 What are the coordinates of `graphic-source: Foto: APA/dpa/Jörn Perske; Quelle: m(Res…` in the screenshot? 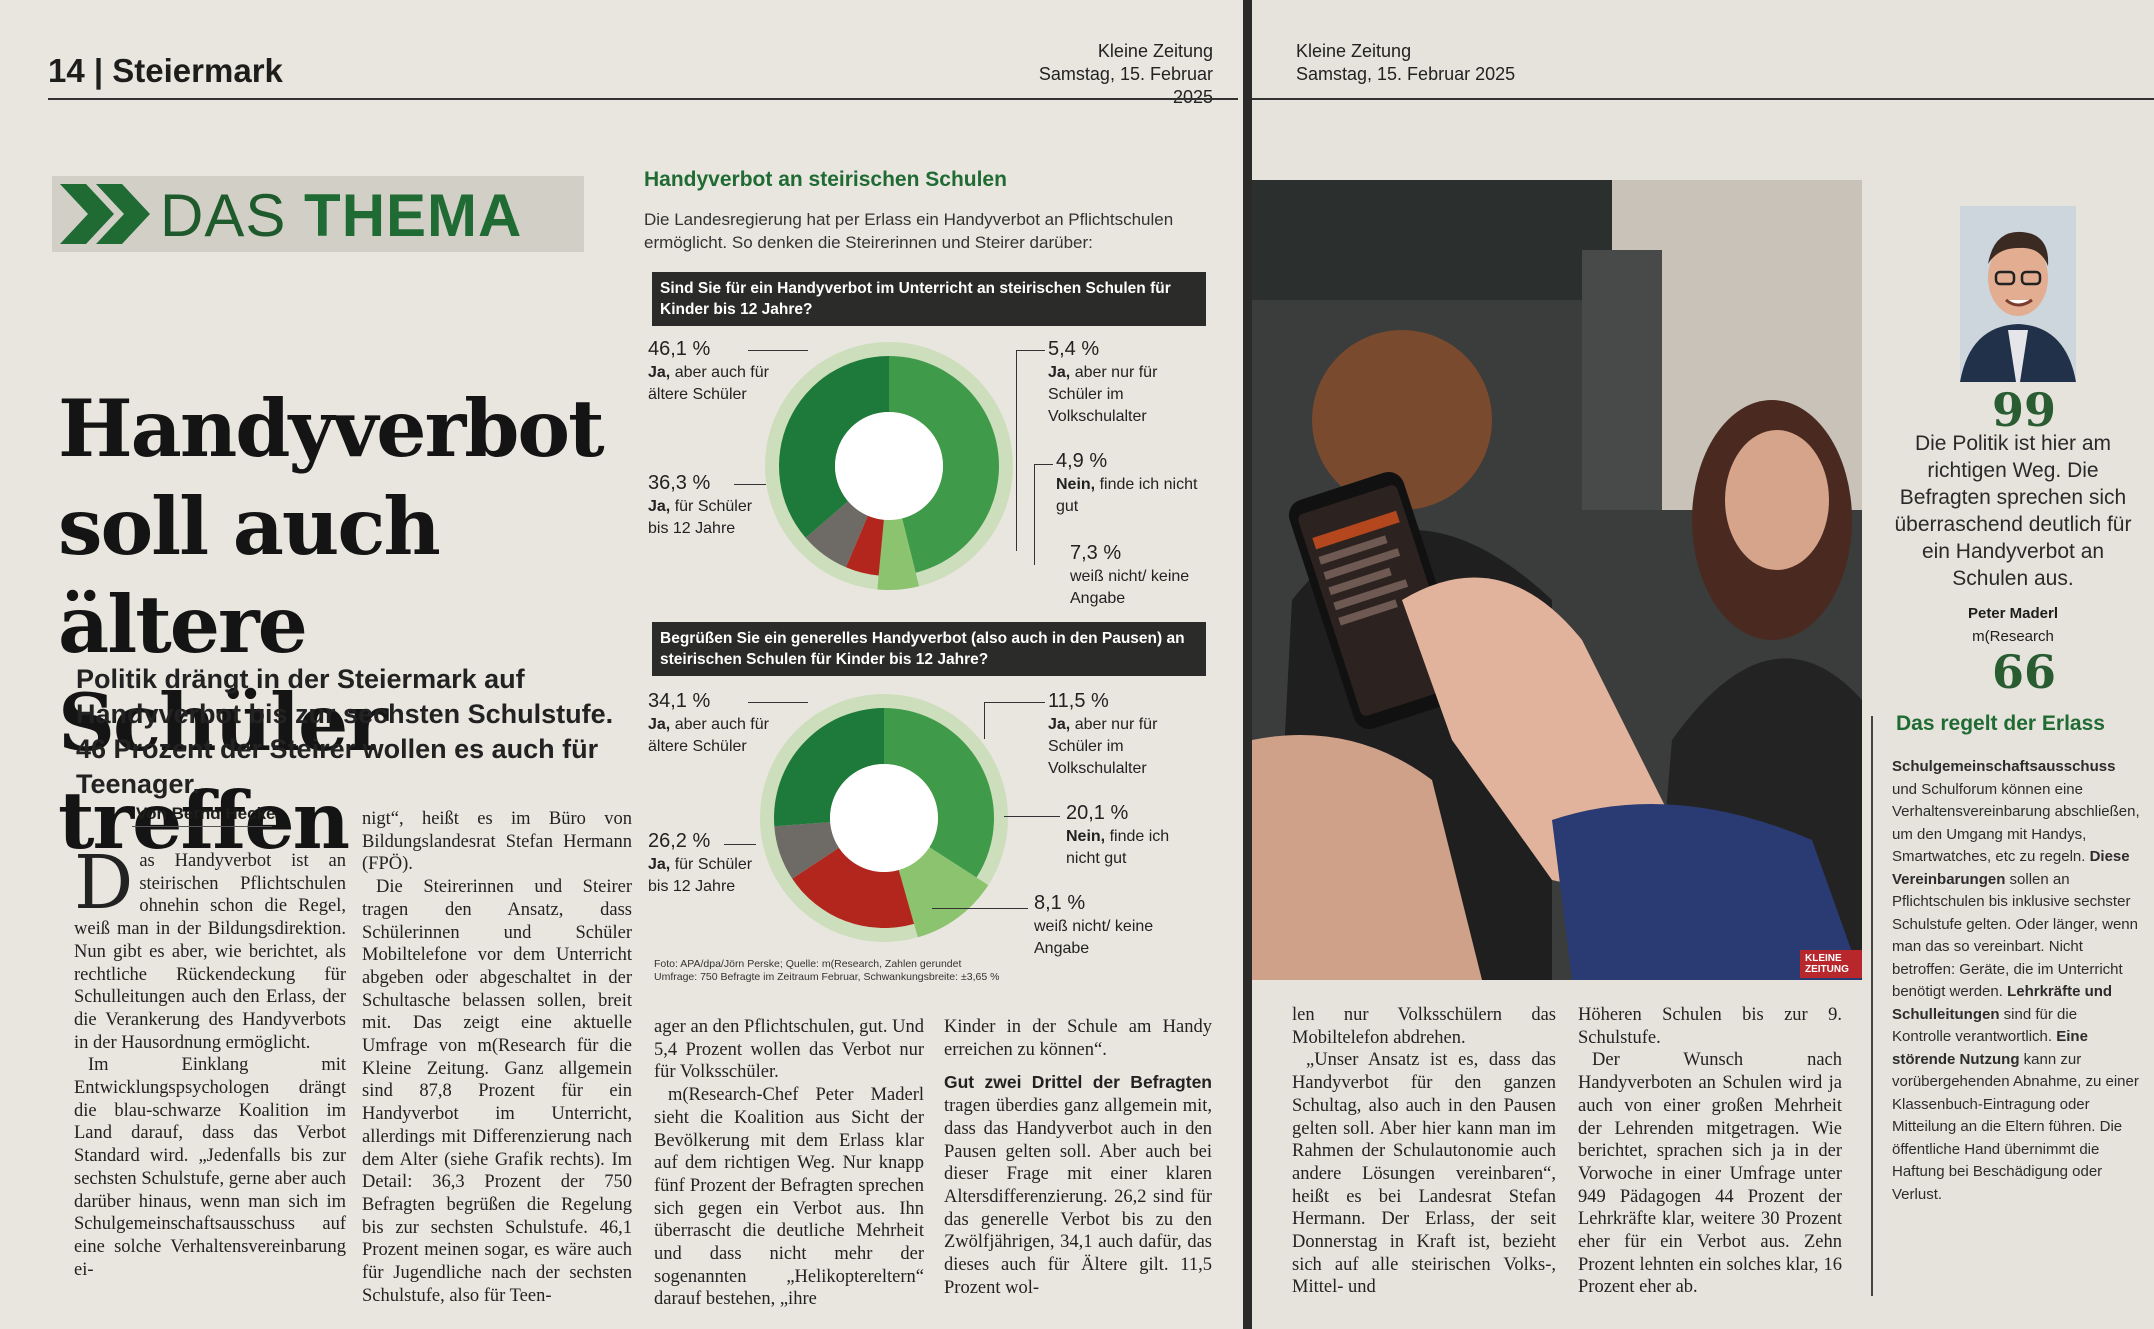 It's located at (924, 971).